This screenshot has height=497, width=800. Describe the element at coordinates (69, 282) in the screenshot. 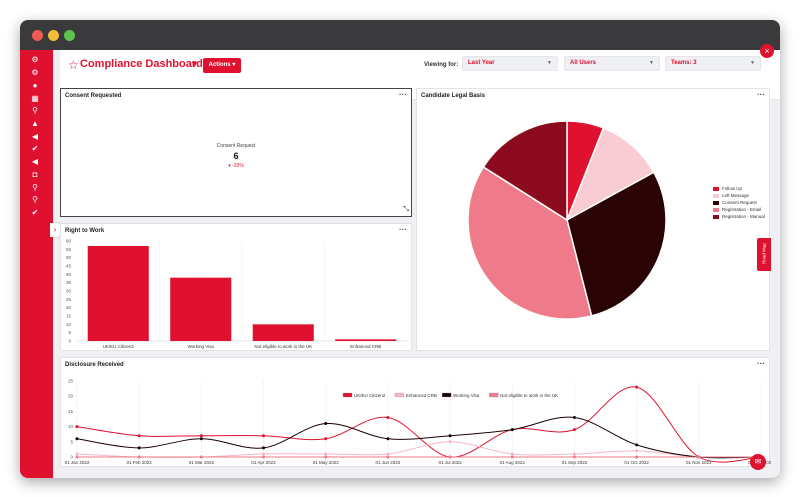

I see `y-tick-label: 35` at that location.